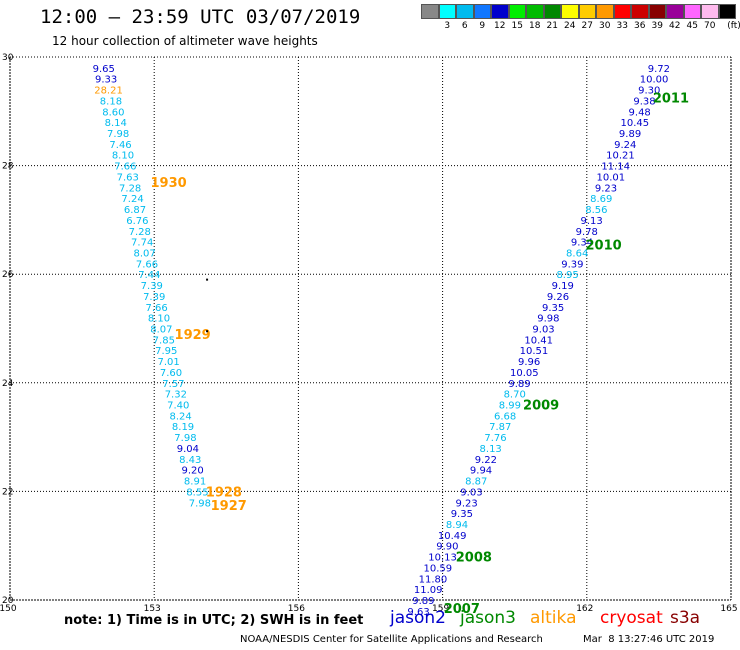 Image resolution: width=740 pixels, height=650 pixels. What do you see at coordinates (481, 471) in the screenshot?
I see `wave-height-value: 9.94` at bounding box center [481, 471].